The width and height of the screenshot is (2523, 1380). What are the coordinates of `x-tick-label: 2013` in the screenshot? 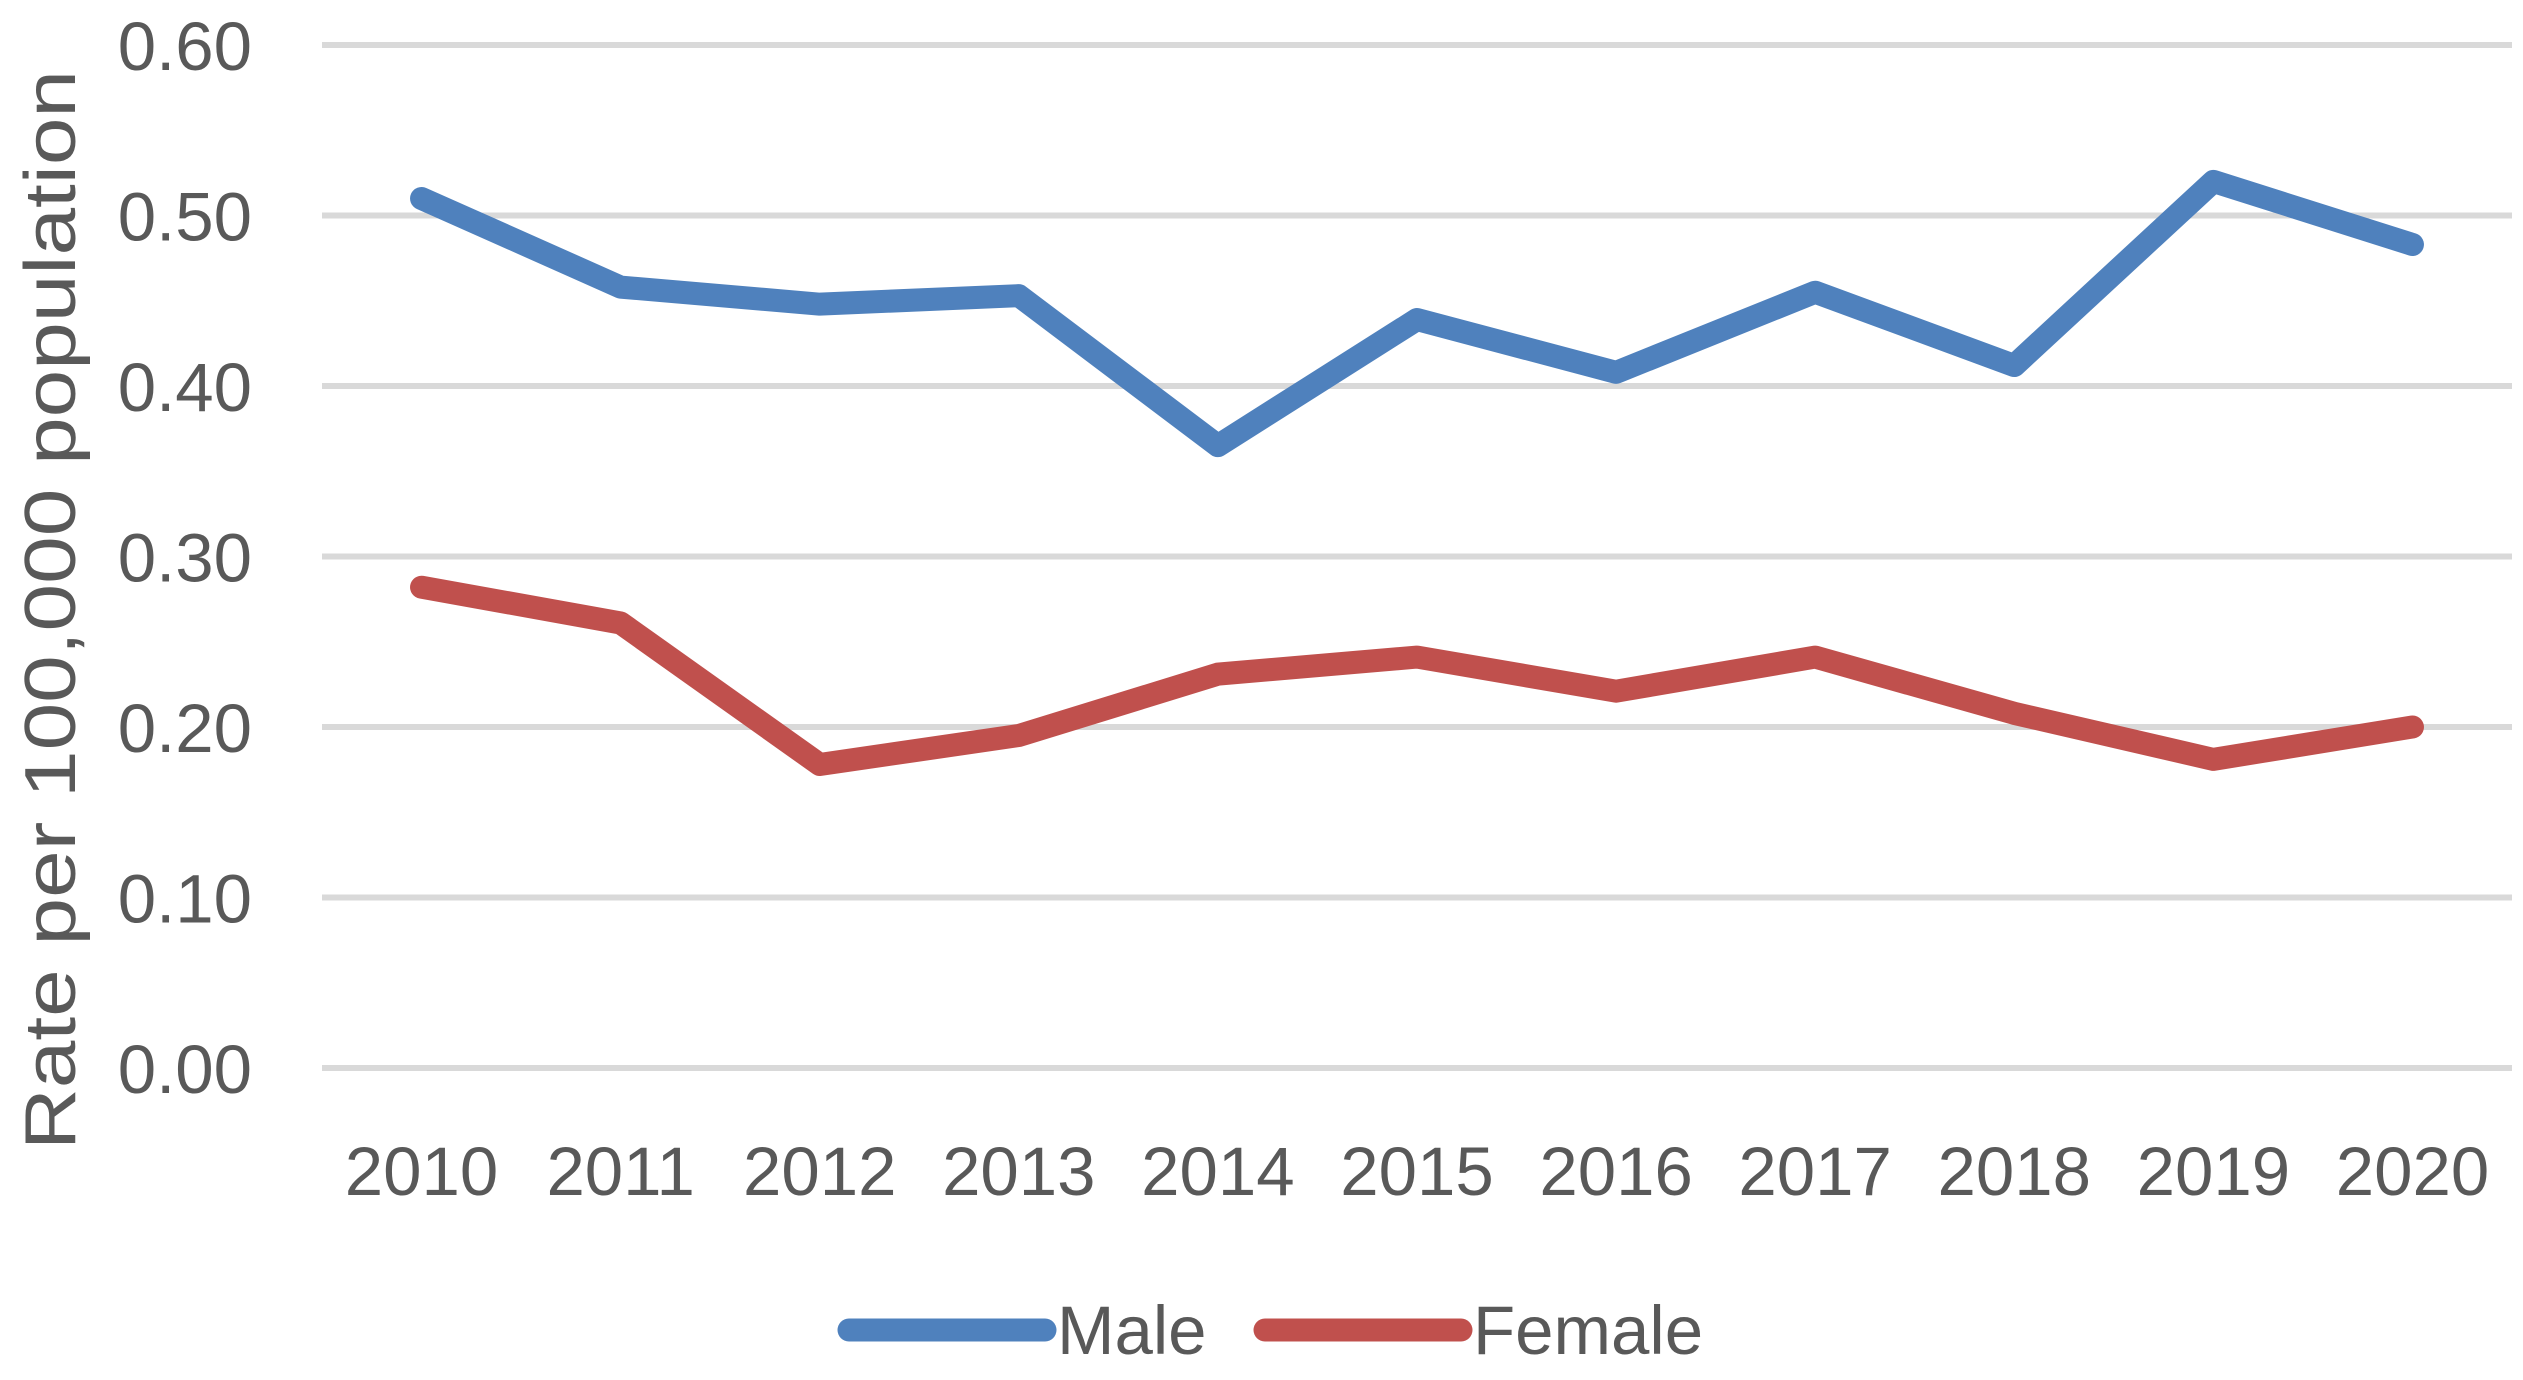 It's located at (1019, 1171).